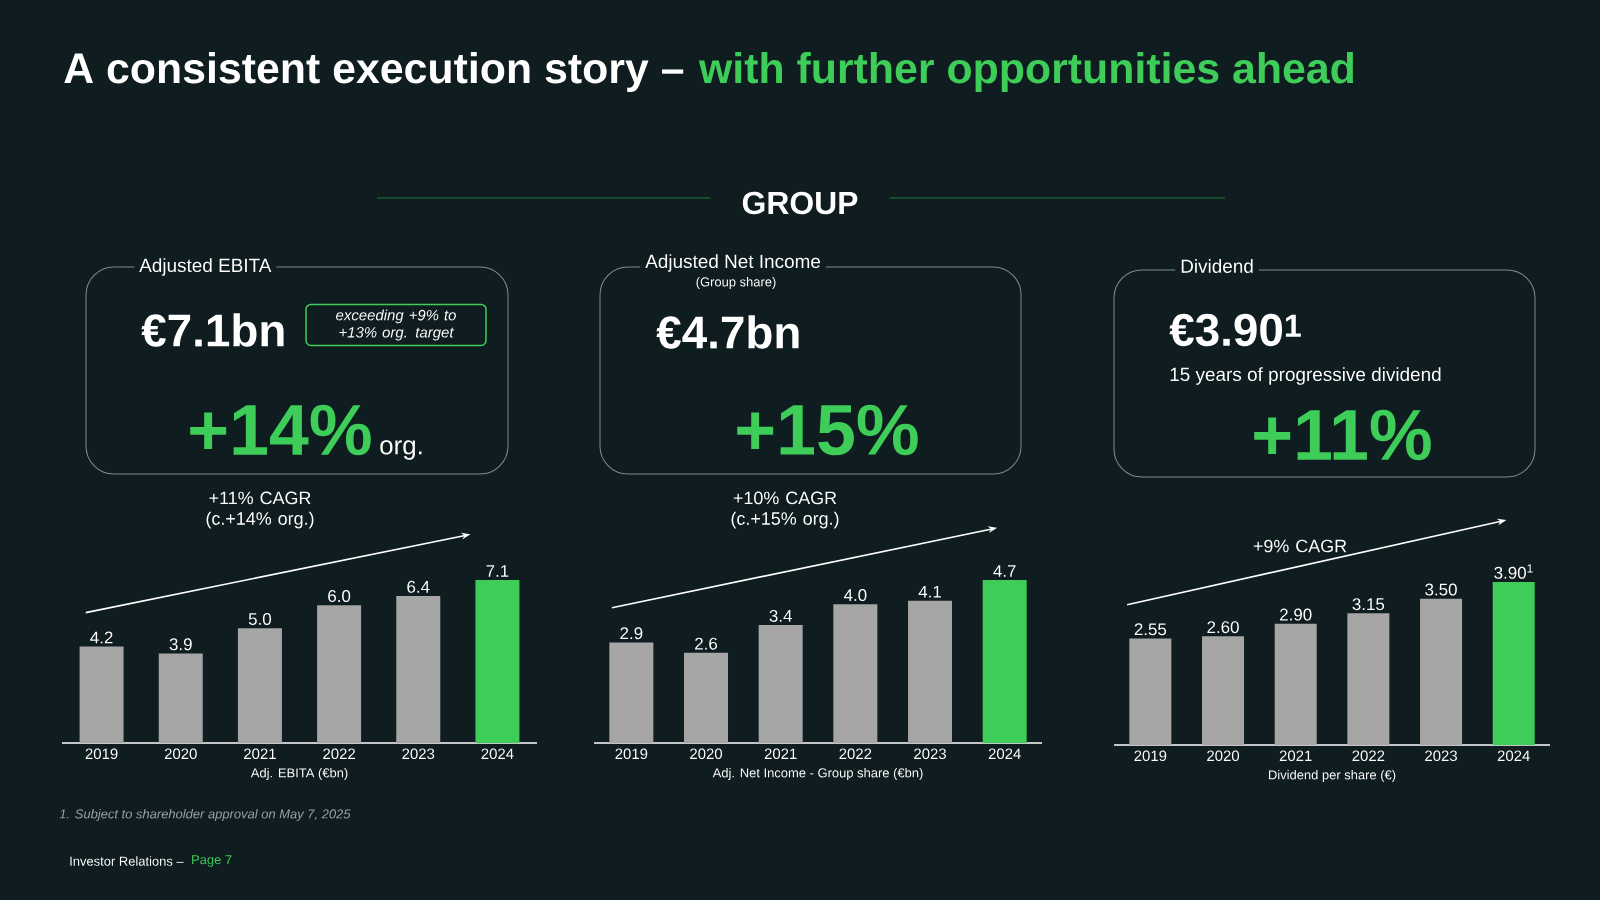 This screenshot has height=900, width=1600. What do you see at coordinates (396, 325) in the screenshot?
I see `text: exceeding +9% to +13% org. target` at bounding box center [396, 325].